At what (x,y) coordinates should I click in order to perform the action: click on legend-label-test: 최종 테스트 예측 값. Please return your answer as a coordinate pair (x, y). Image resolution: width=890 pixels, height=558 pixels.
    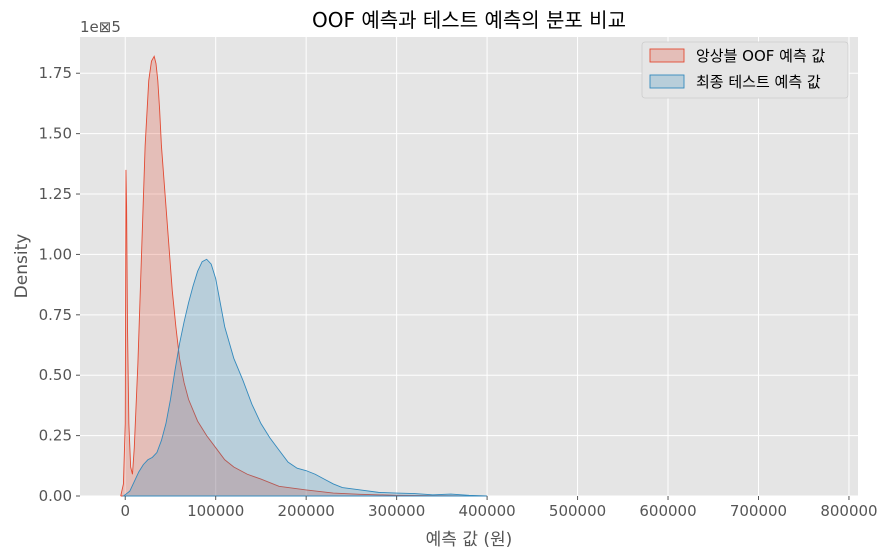
    Looking at the image, I should click on (758, 82).